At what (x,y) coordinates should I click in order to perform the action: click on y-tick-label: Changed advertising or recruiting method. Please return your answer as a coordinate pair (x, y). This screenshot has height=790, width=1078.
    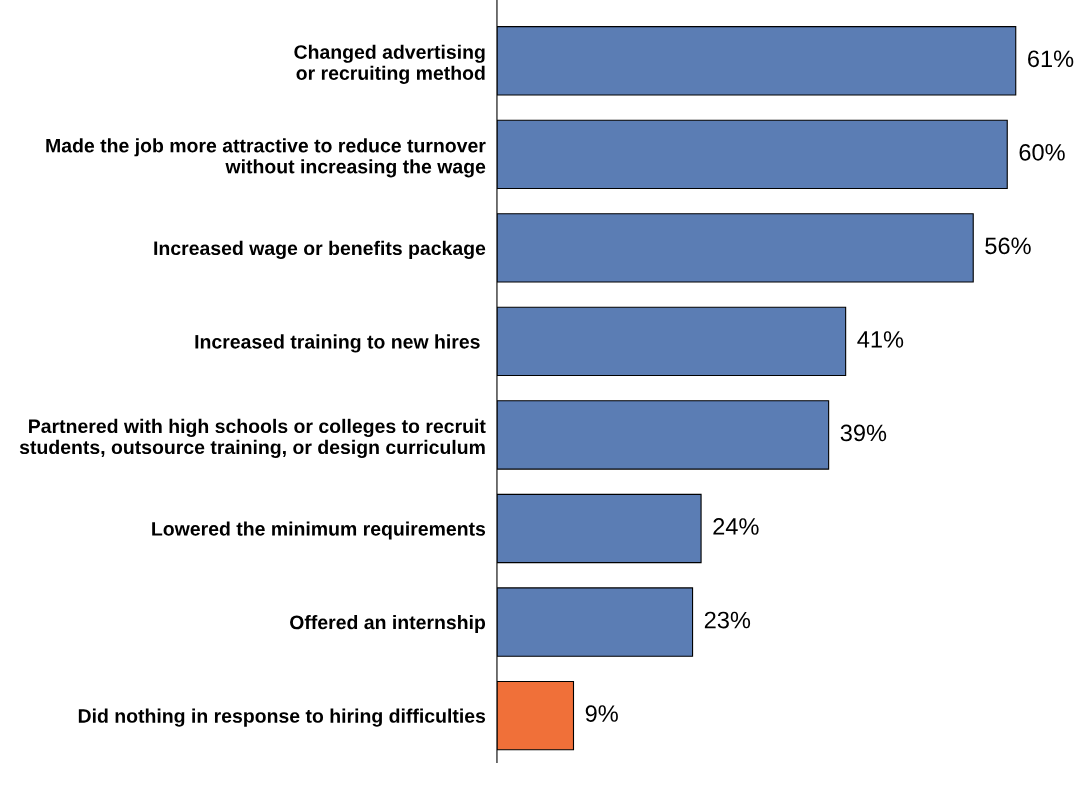
    Looking at the image, I should click on (389, 64).